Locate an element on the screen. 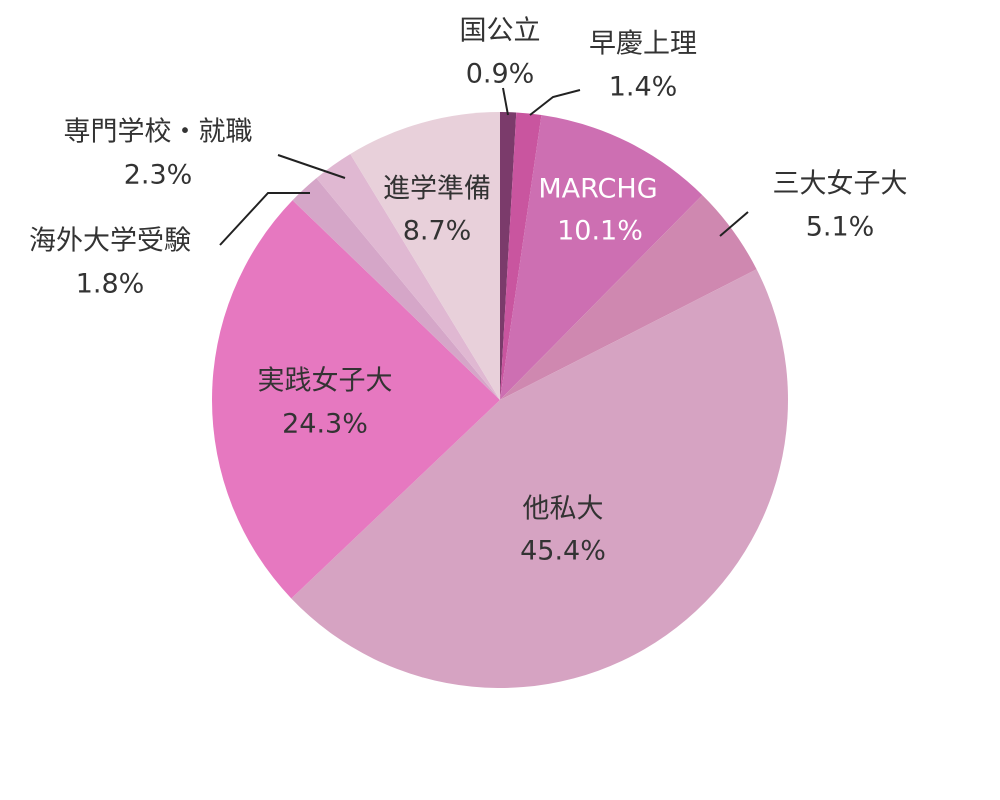 This screenshot has height=800, width=1000. slice-value-label: 1.8% is located at coordinates (110, 284).